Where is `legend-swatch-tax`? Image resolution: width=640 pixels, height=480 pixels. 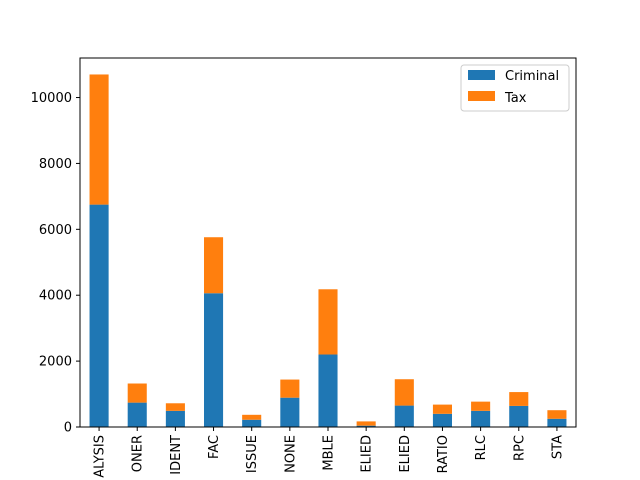
legend-swatch-tax is located at coordinates (481, 96).